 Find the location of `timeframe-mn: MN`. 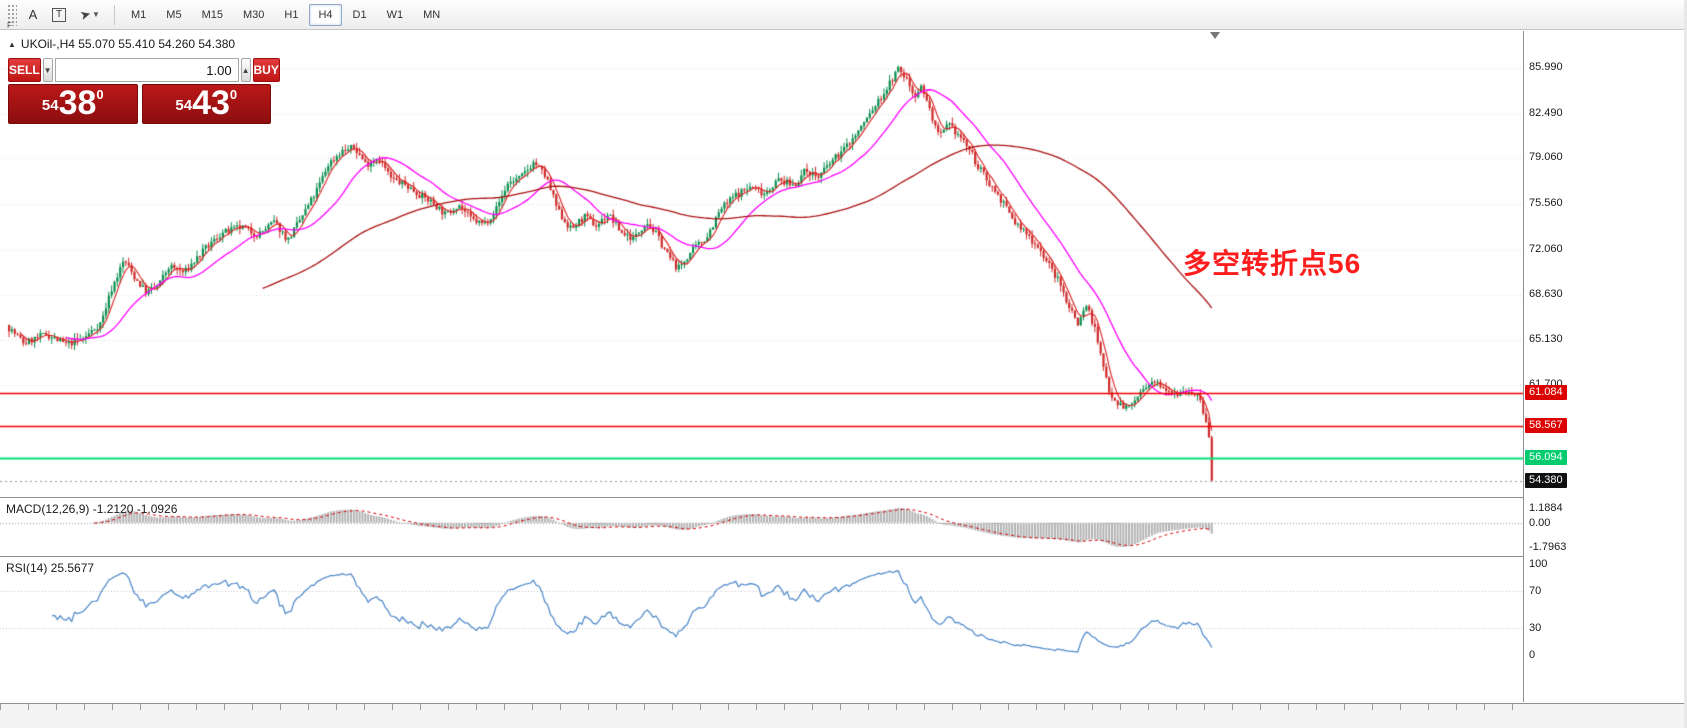

timeframe-mn: MN is located at coordinates (432, 14).